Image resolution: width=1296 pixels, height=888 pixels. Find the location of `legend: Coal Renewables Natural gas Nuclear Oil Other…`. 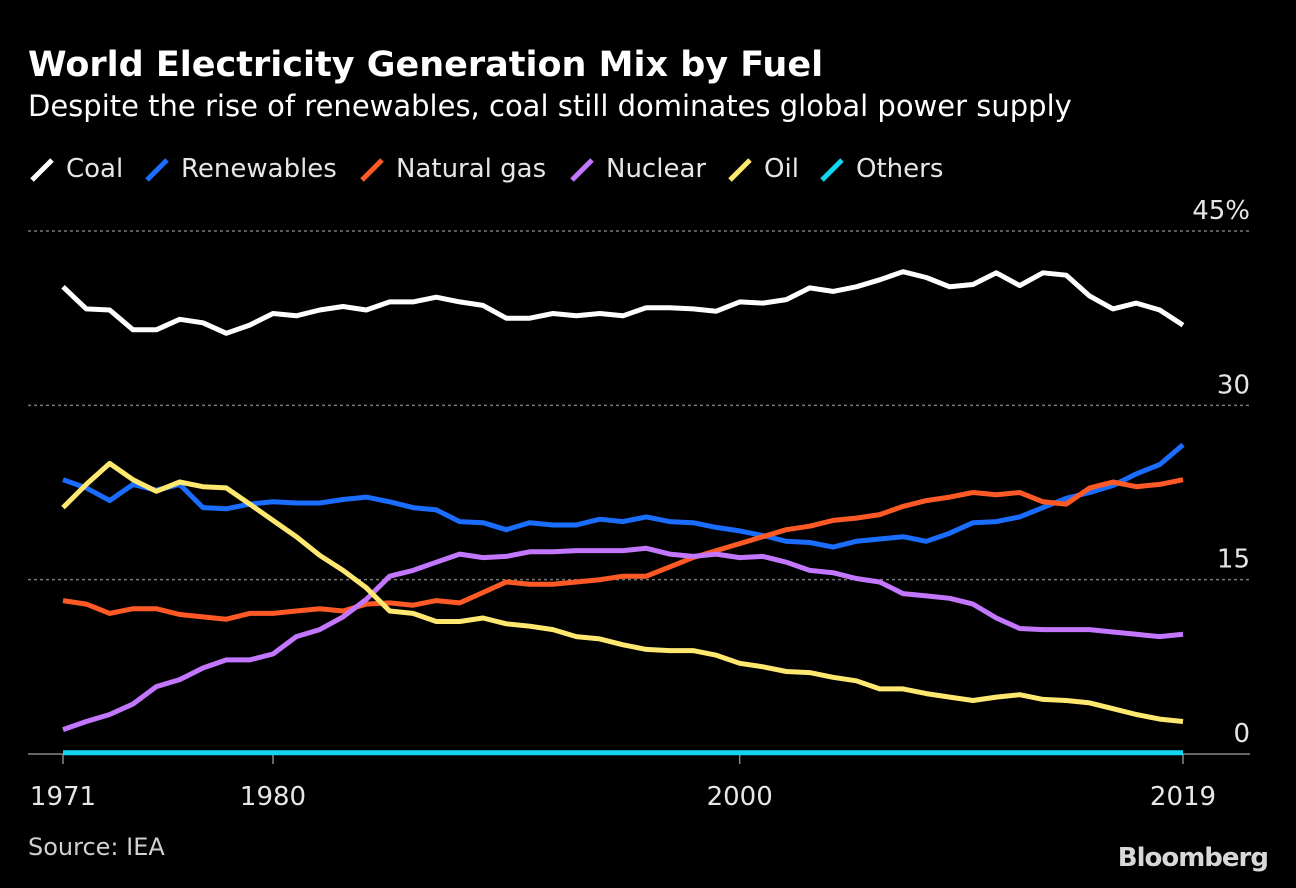

legend: Coal Renewables Natural gas Nuclear Oil Other… is located at coordinates (486, 169).